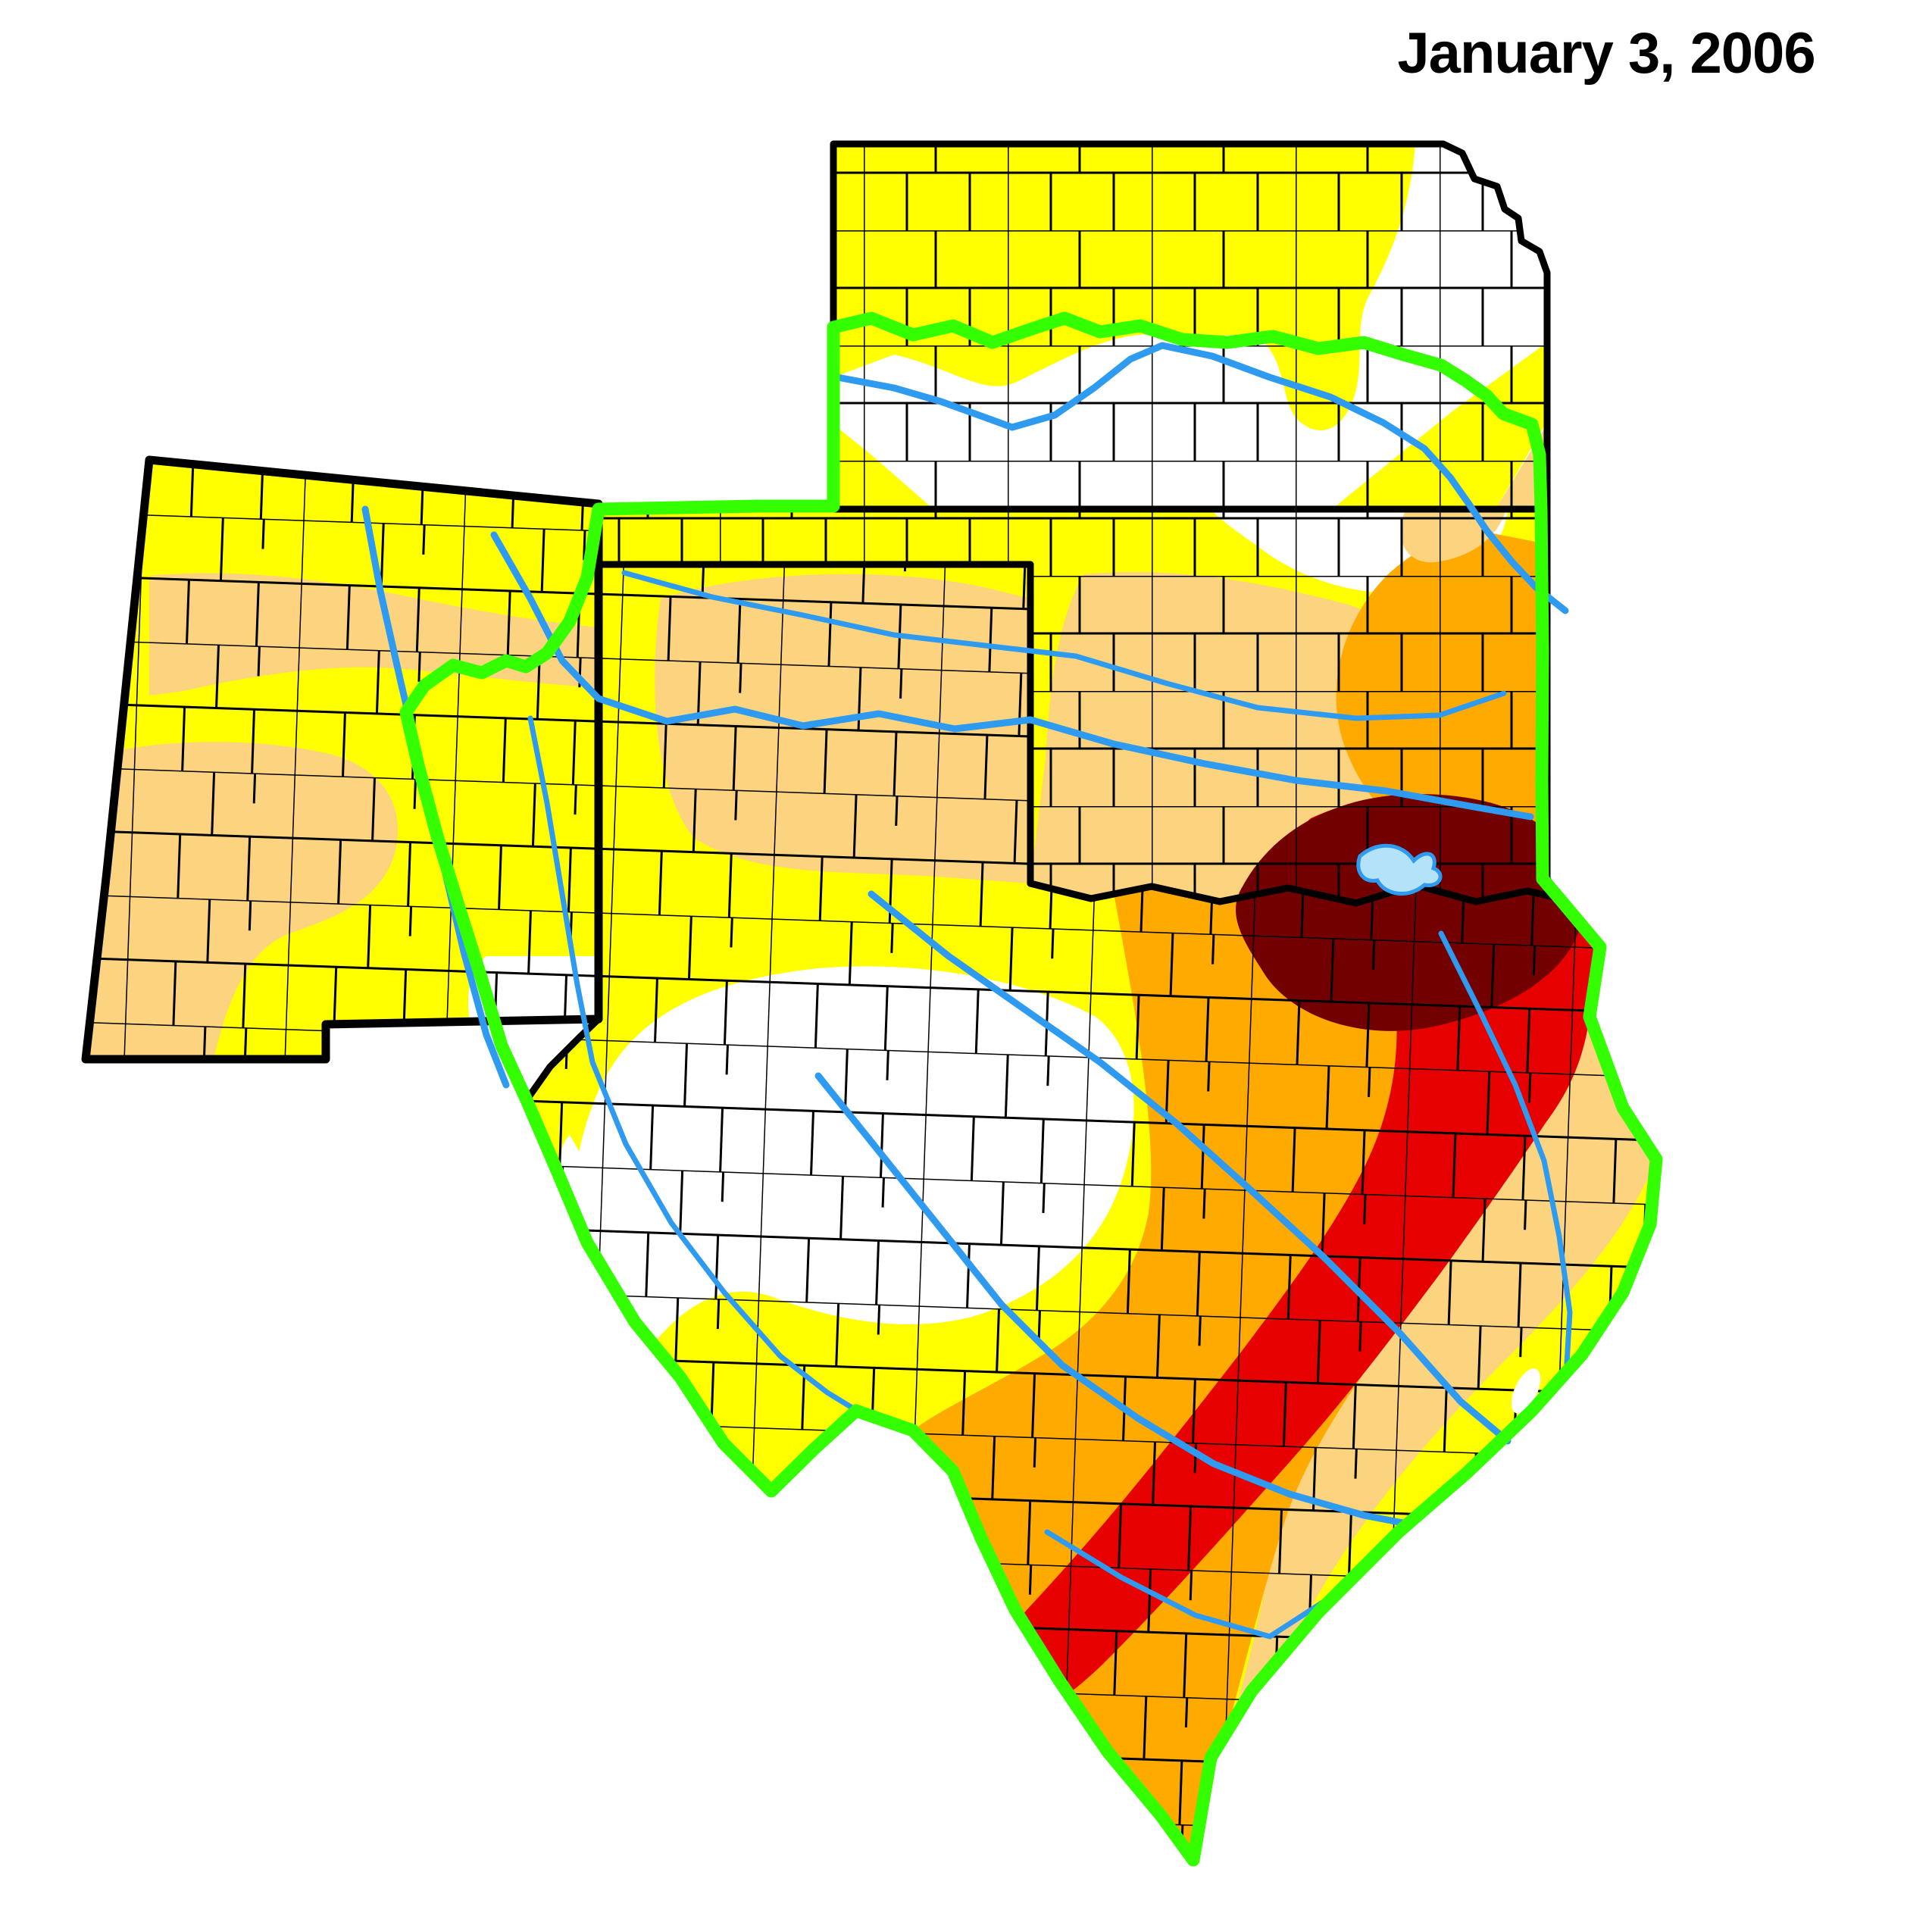 The height and width of the screenshot is (1932, 1932). Describe the element at coordinates (1195, 1585) in the screenshot. I see `nueces-river` at that location.